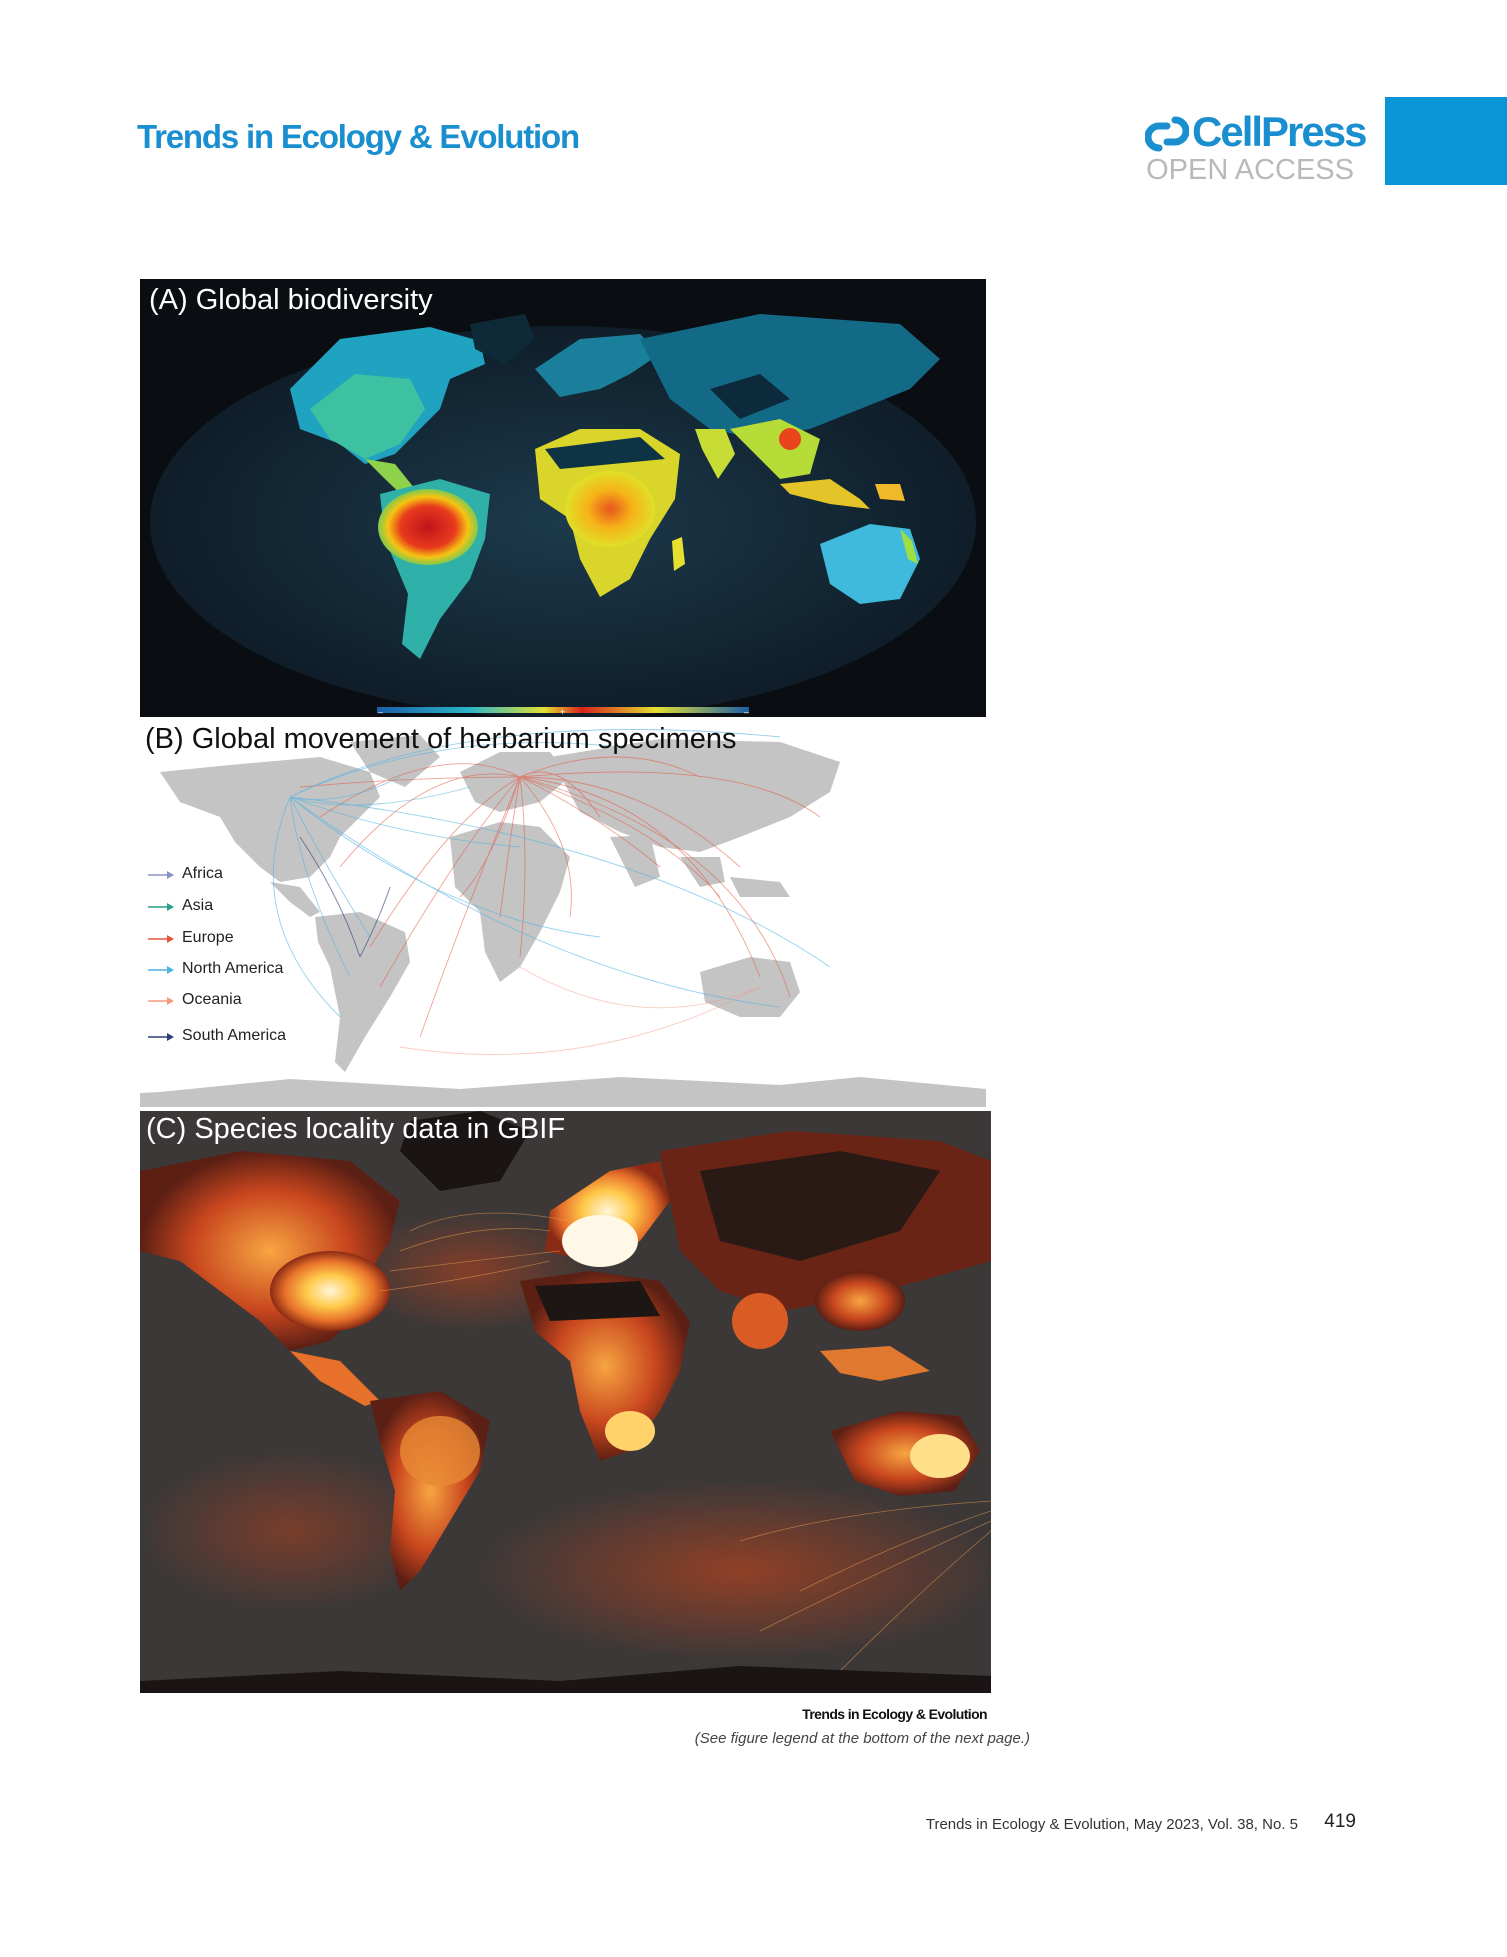 This screenshot has width=1507, height=1957. What do you see at coordinates (198, 905) in the screenshot?
I see `legend-label: Asia` at bounding box center [198, 905].